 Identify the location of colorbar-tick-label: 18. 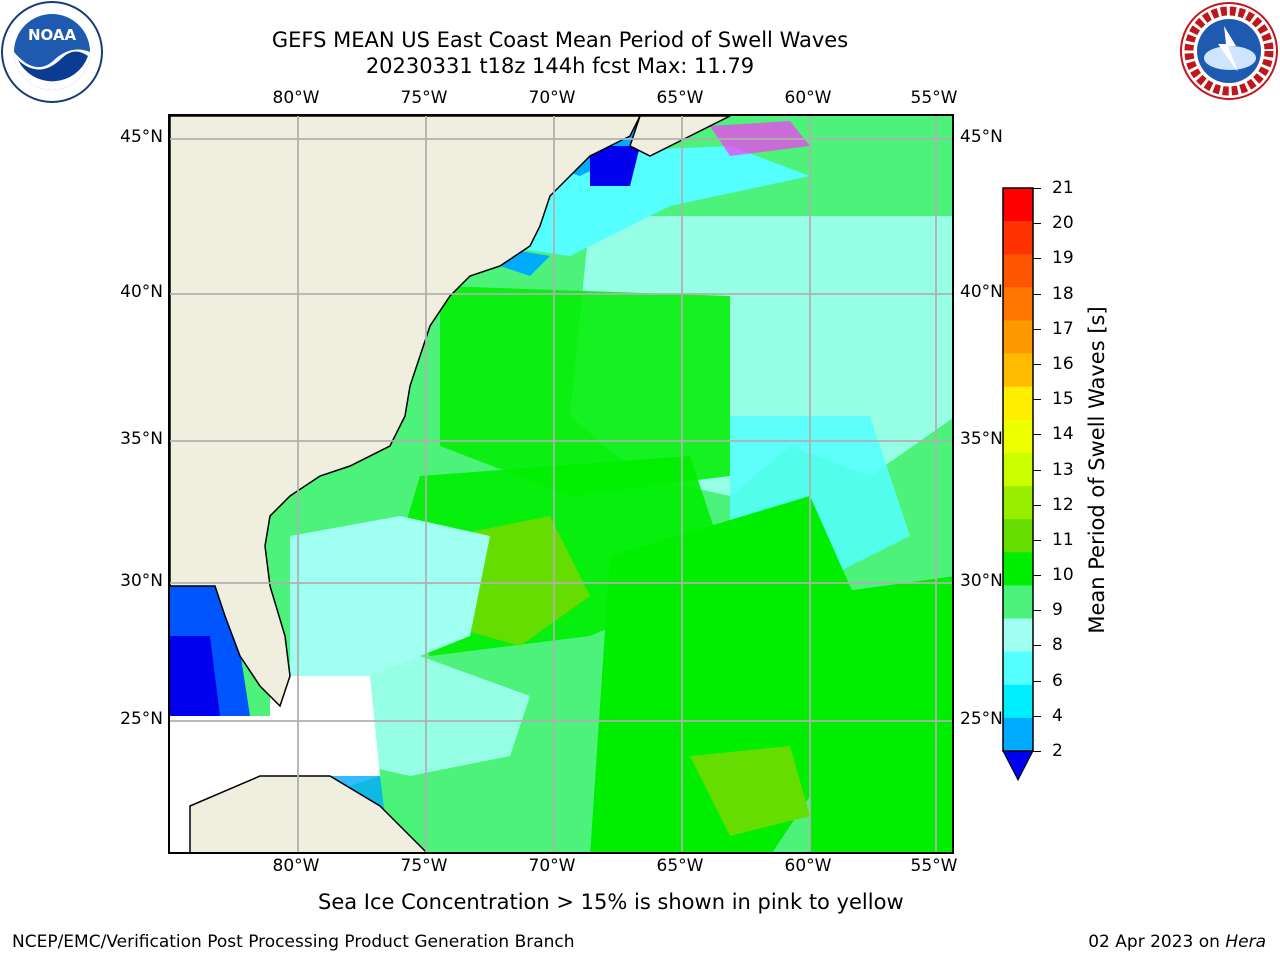
(1063, 293).